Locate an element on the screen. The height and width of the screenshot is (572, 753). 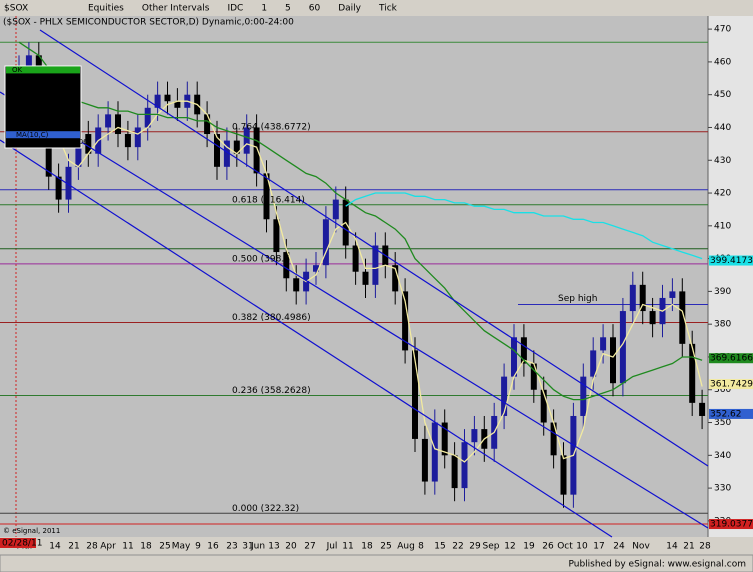
toolbar-item: Equities is located at coordinates (106, 9).